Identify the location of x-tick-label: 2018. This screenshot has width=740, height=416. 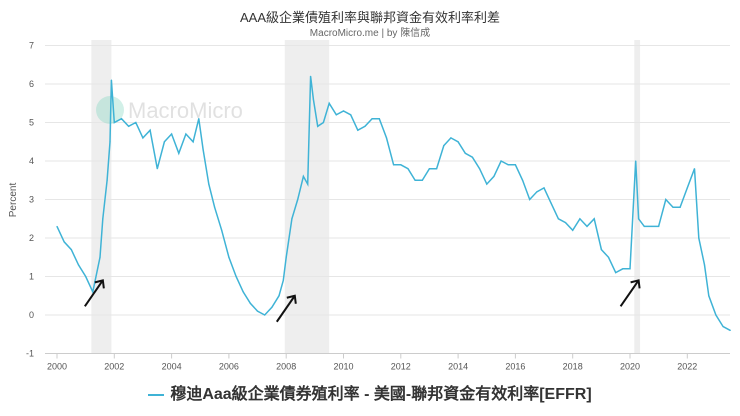
(573, 367).